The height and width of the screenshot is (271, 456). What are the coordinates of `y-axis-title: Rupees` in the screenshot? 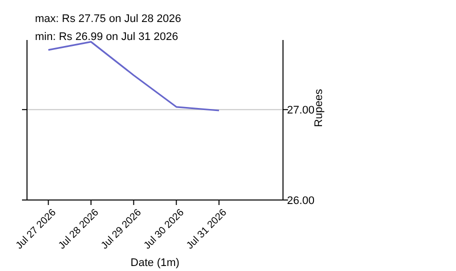 It's located at (319, 107).